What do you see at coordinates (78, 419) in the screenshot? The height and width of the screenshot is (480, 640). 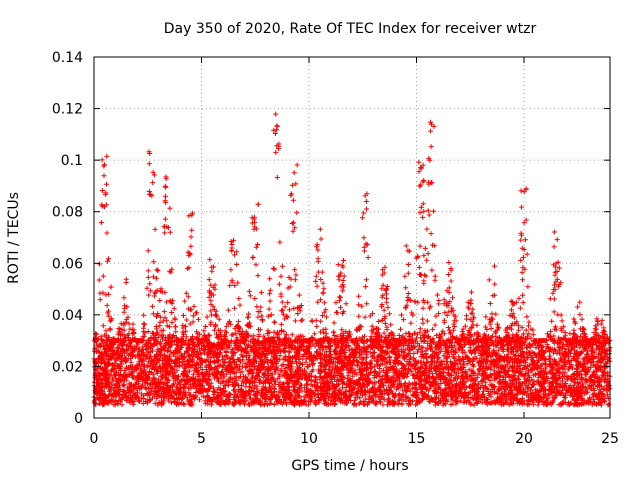 I see `y-tick-label: 0` at bounding box center [78, 419].